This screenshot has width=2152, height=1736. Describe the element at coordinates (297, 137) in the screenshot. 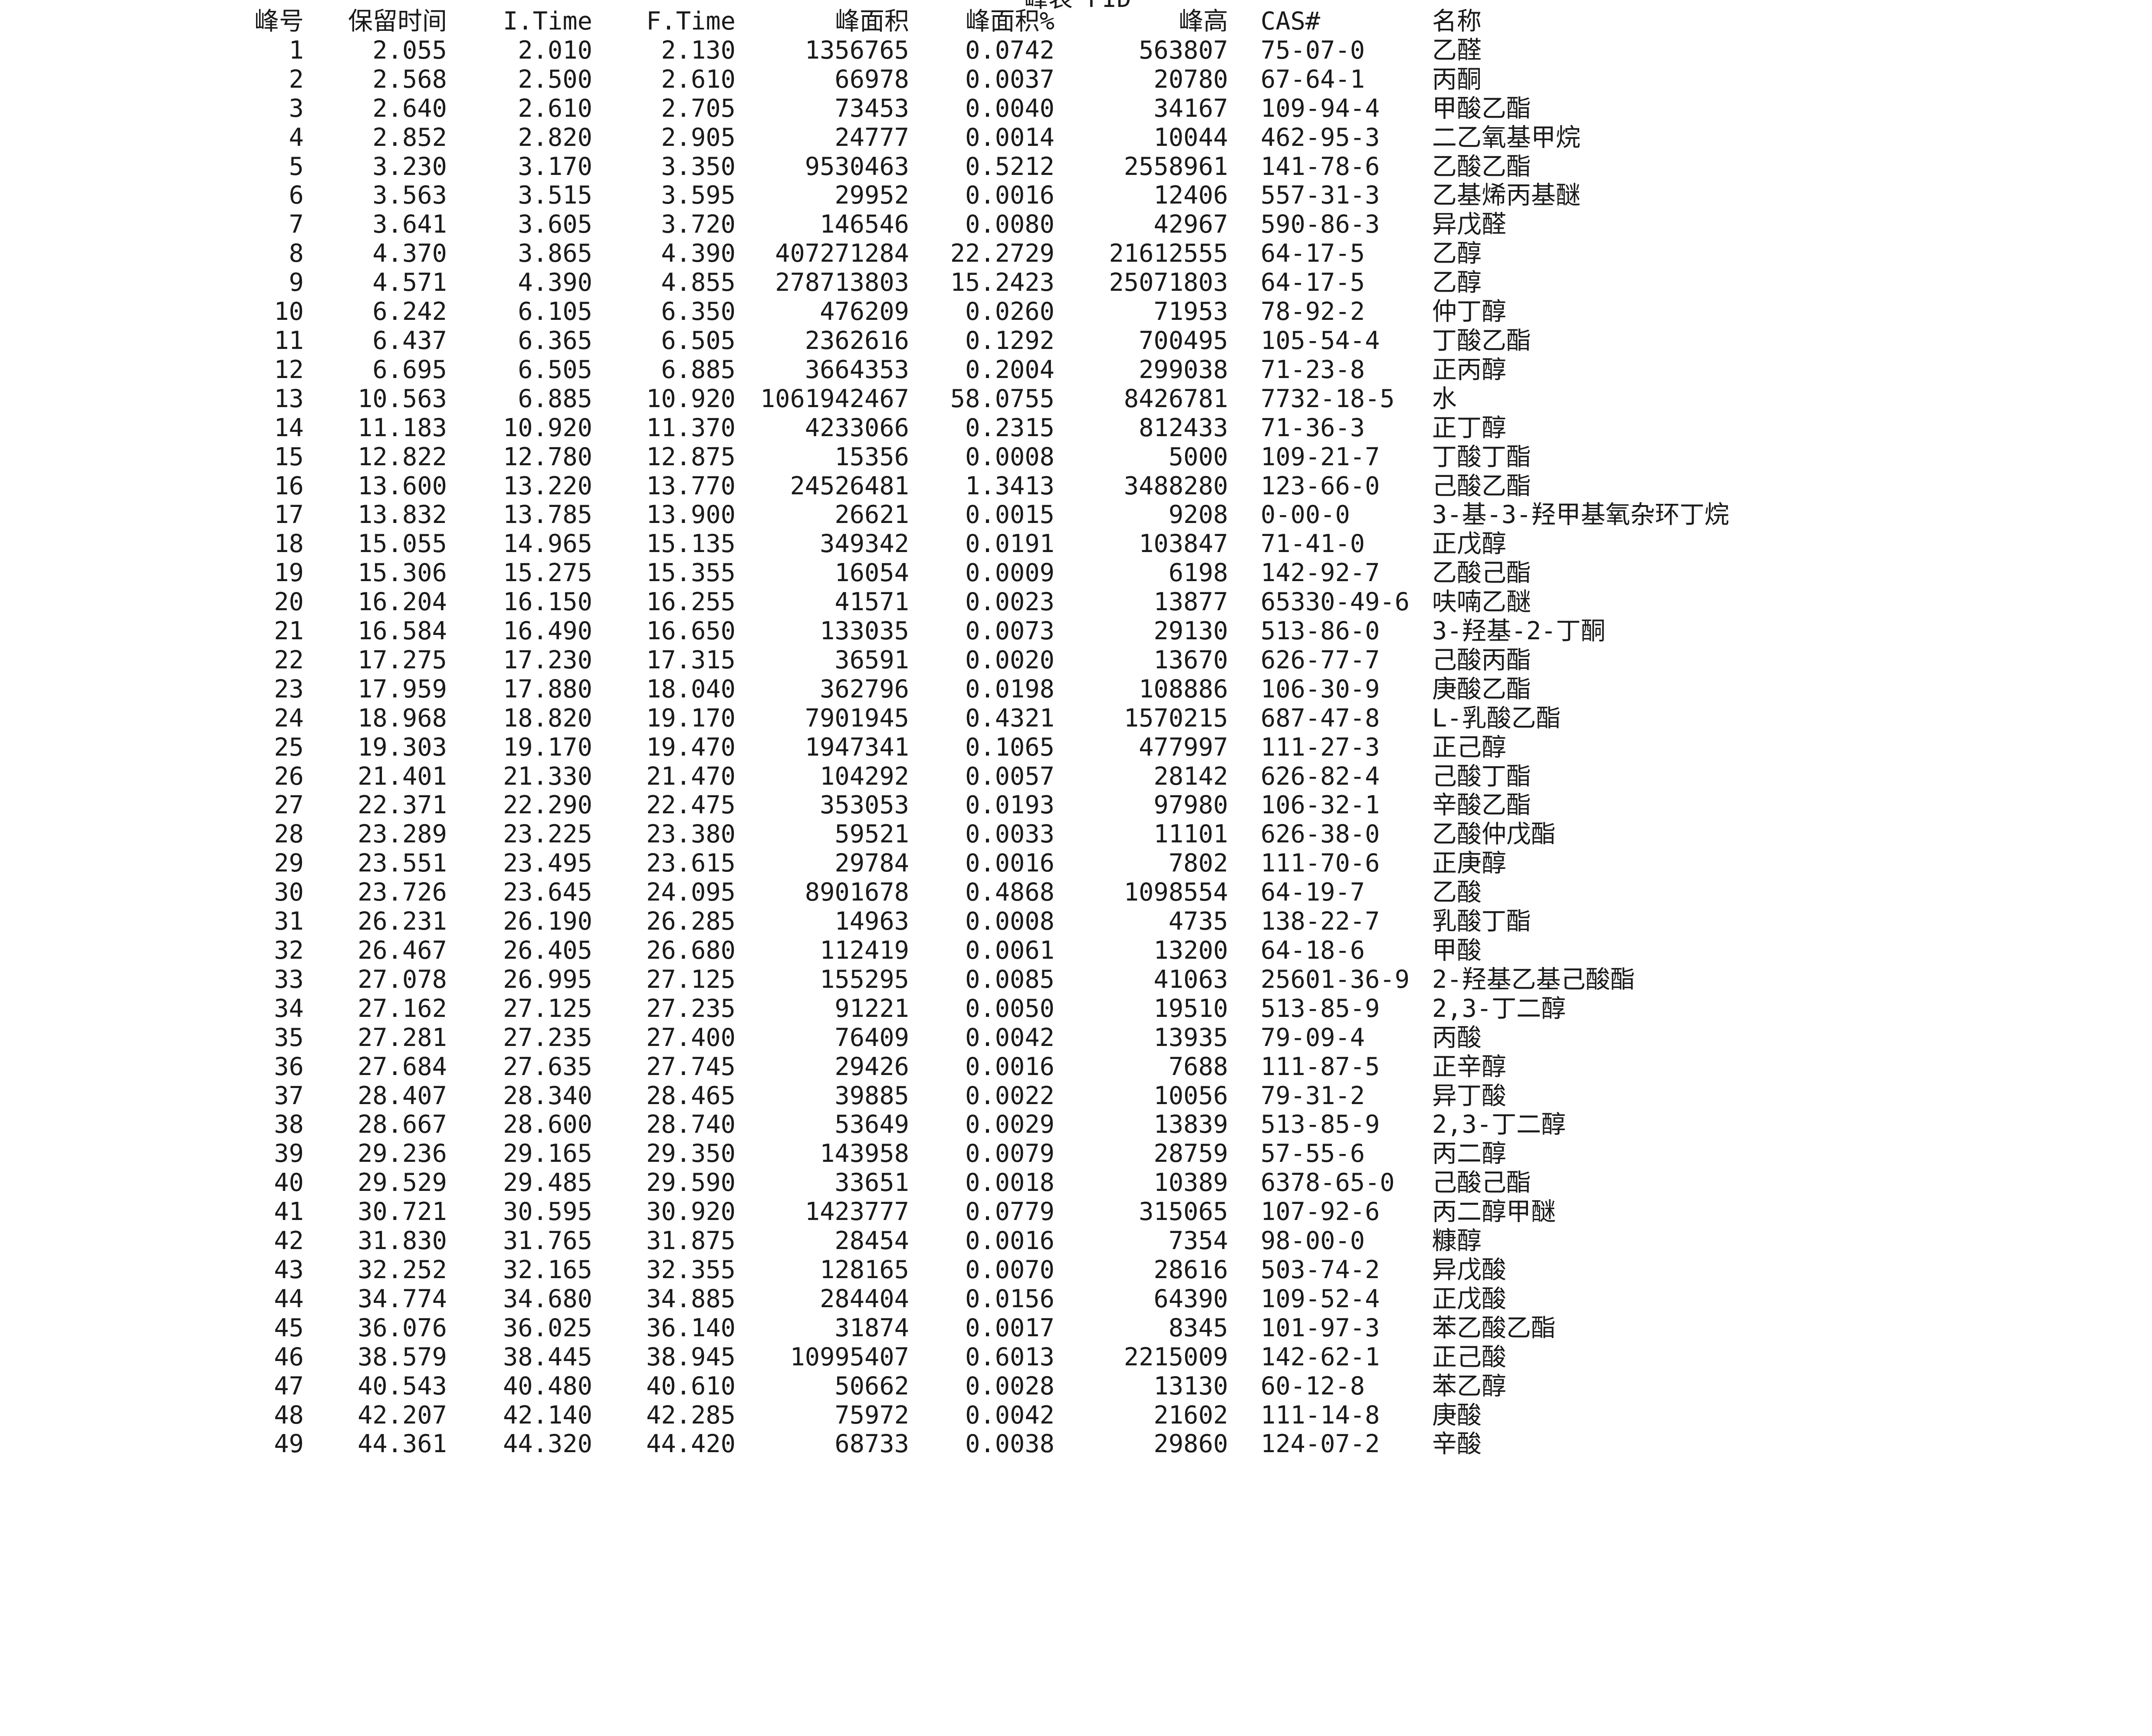

I see `peak-number-cell: 4` at that location.